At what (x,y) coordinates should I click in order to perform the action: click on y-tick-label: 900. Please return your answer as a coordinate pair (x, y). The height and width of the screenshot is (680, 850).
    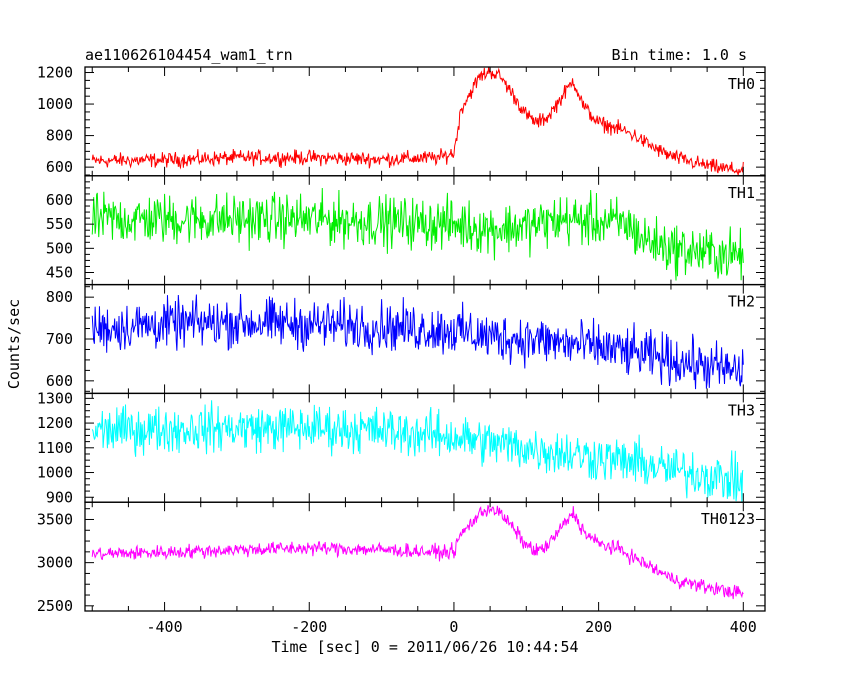
    Looking at the image, I should click on (59, 497).